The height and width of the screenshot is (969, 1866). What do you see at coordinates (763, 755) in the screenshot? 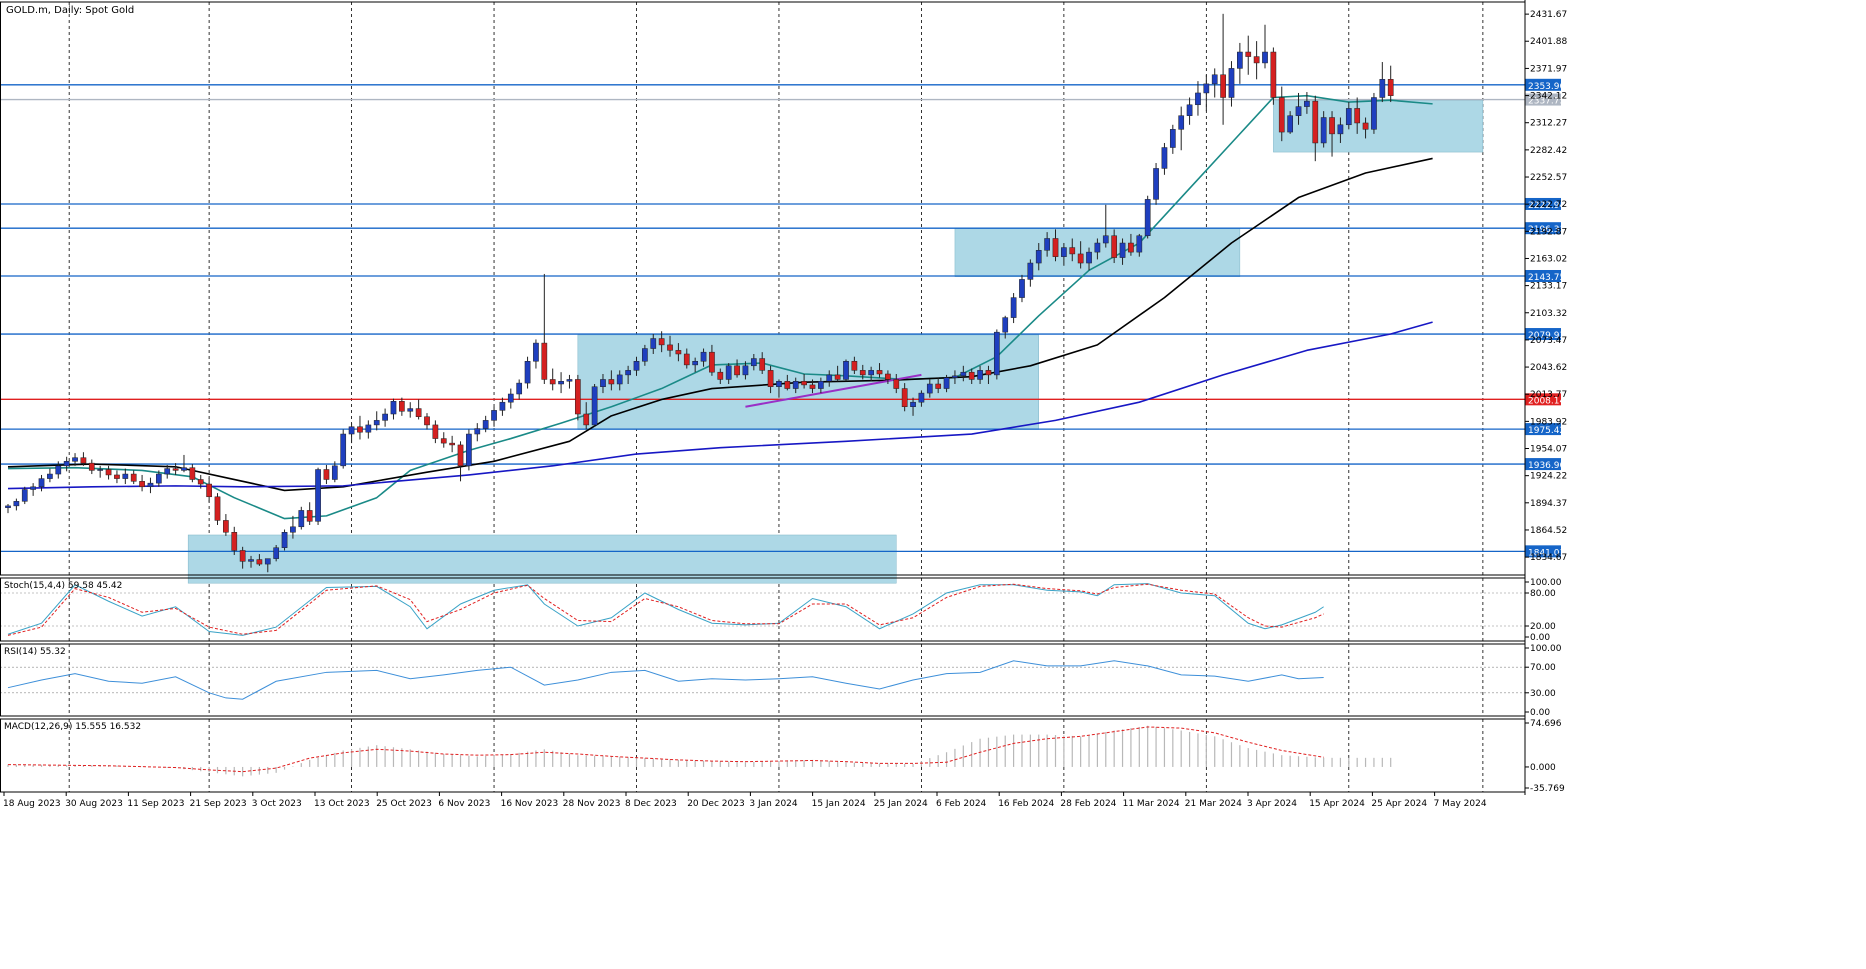
I see `pane-frame` at bounding box center [763, 755].